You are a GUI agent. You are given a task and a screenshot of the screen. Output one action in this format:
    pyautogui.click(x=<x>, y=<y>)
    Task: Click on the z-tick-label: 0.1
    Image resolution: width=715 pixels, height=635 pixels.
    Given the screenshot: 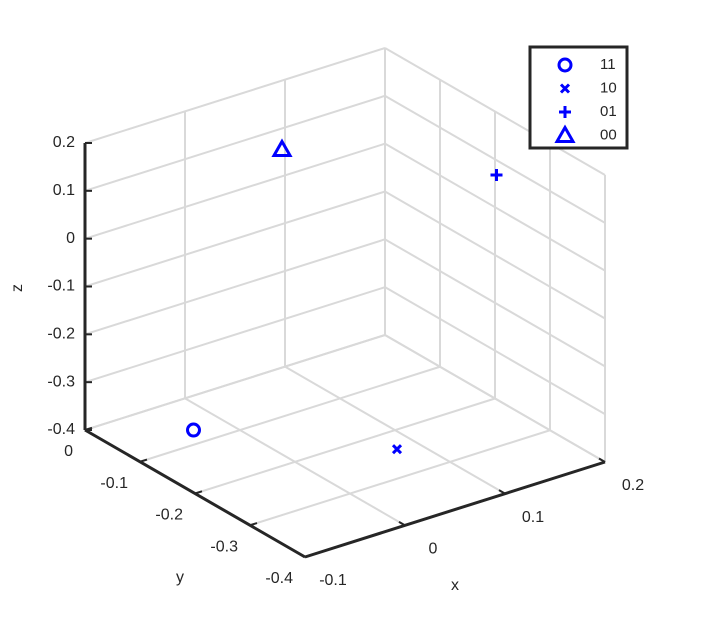 What is the action you would take?
    pyautogui.click(x=64, y=190)
    